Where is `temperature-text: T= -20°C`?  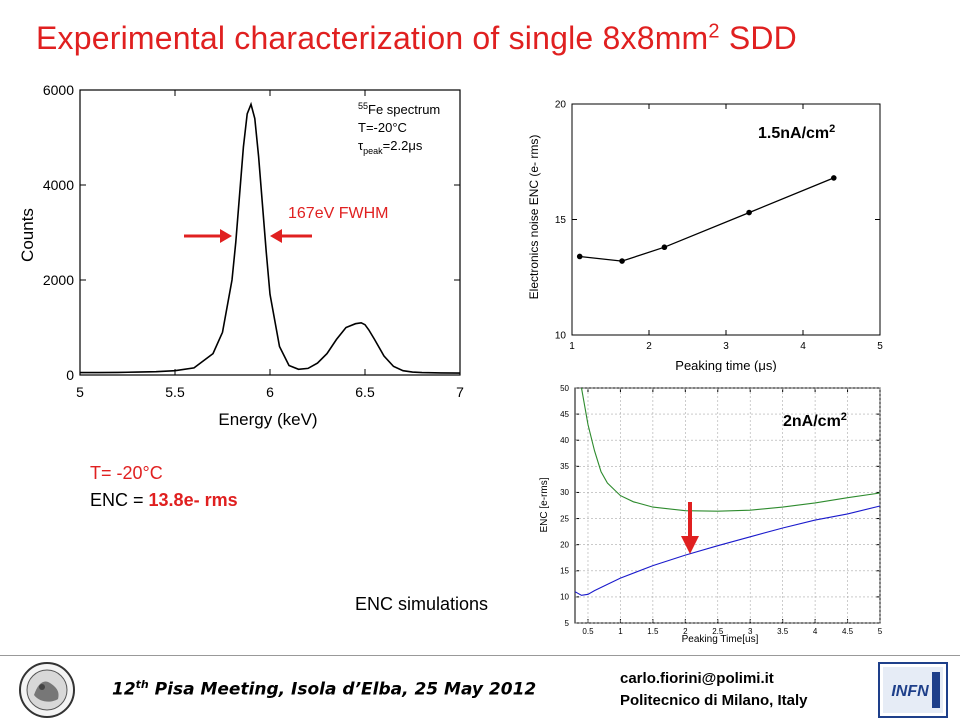 temperature-text: T= -20°C is located at coordinates (126, 473).